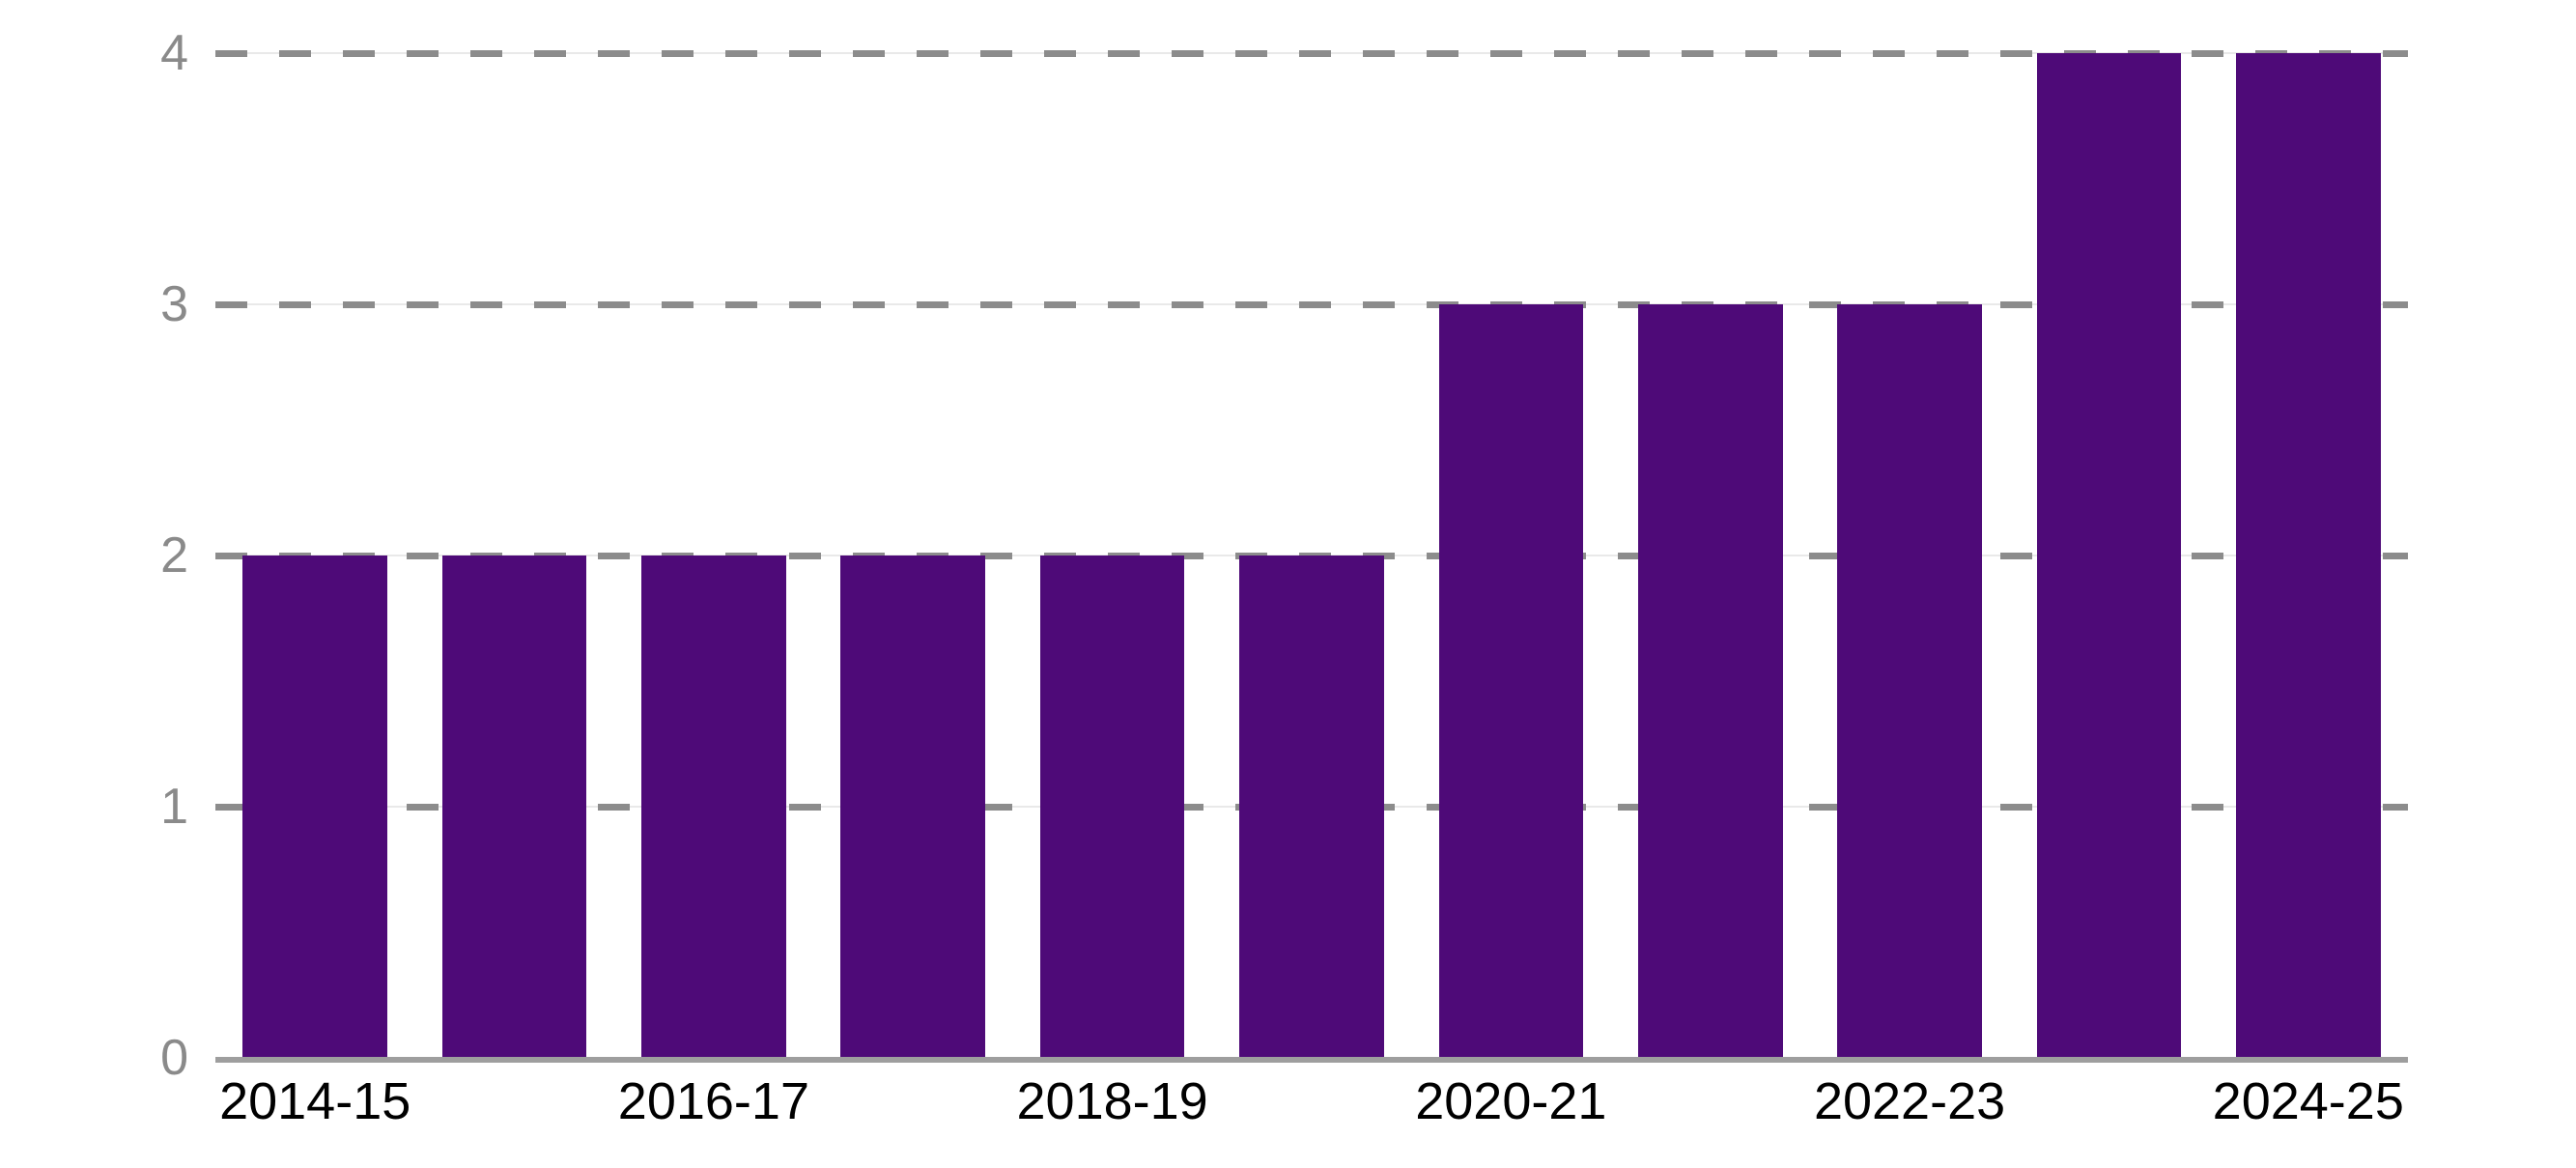  What do you see at coordinates (174, 53) in the screenshot?
I see `y-tick-label-4: 4` at bounding box center [174, 53].